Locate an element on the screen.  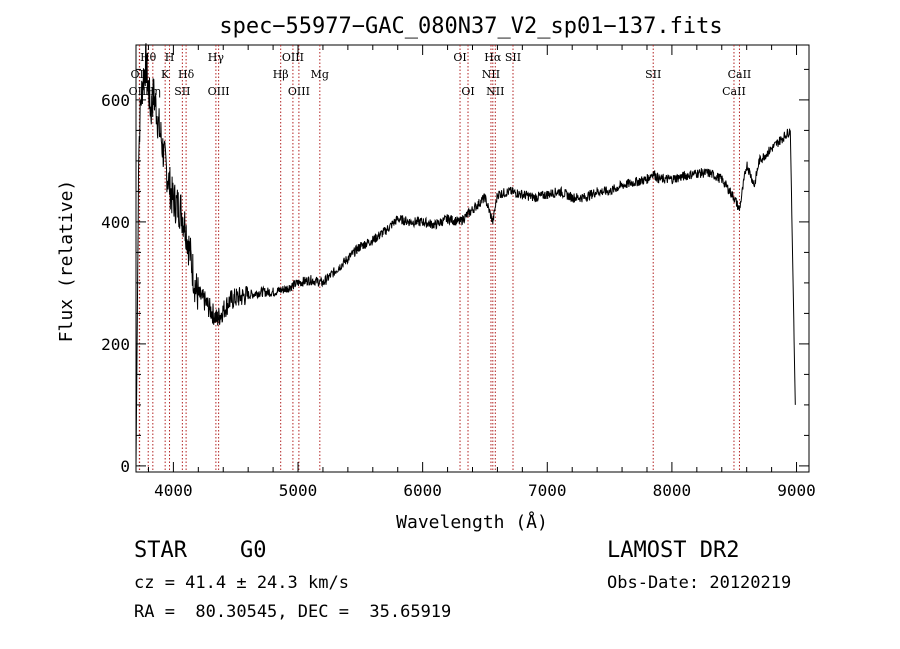
coordinates: RA = 80.30545, DEC = 35.65919 is located at coordinates (293, 612).